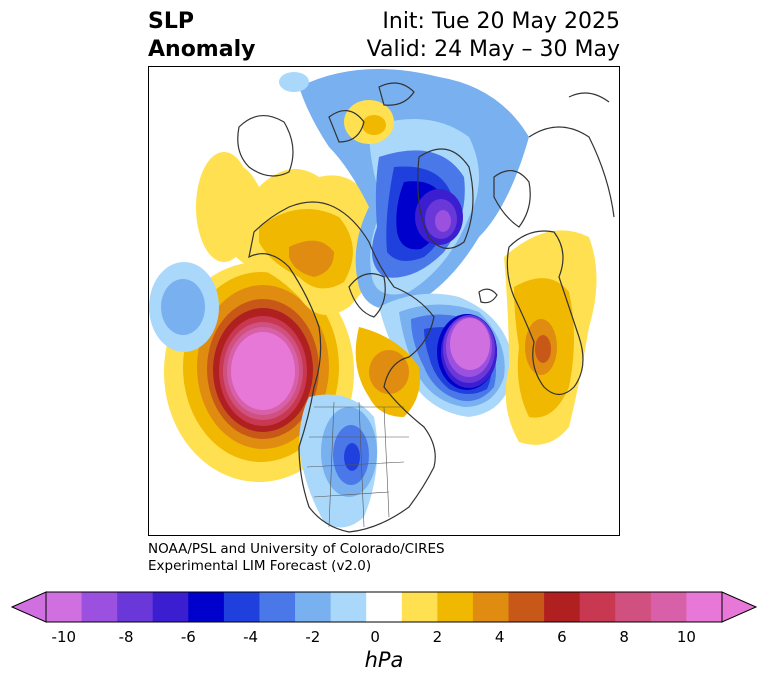 This screenshot has width=768, height=686. What do you see at coordinates (259, 372) in the screenshot?
I see `positive-anomaly-northeast-pacific` at bounding box center [259, 372].